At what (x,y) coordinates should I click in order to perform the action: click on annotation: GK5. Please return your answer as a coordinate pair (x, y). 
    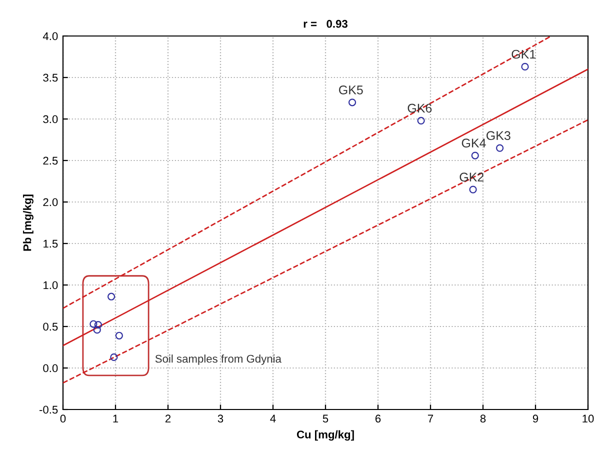
    Looking at the image, I should click on (351, 90).